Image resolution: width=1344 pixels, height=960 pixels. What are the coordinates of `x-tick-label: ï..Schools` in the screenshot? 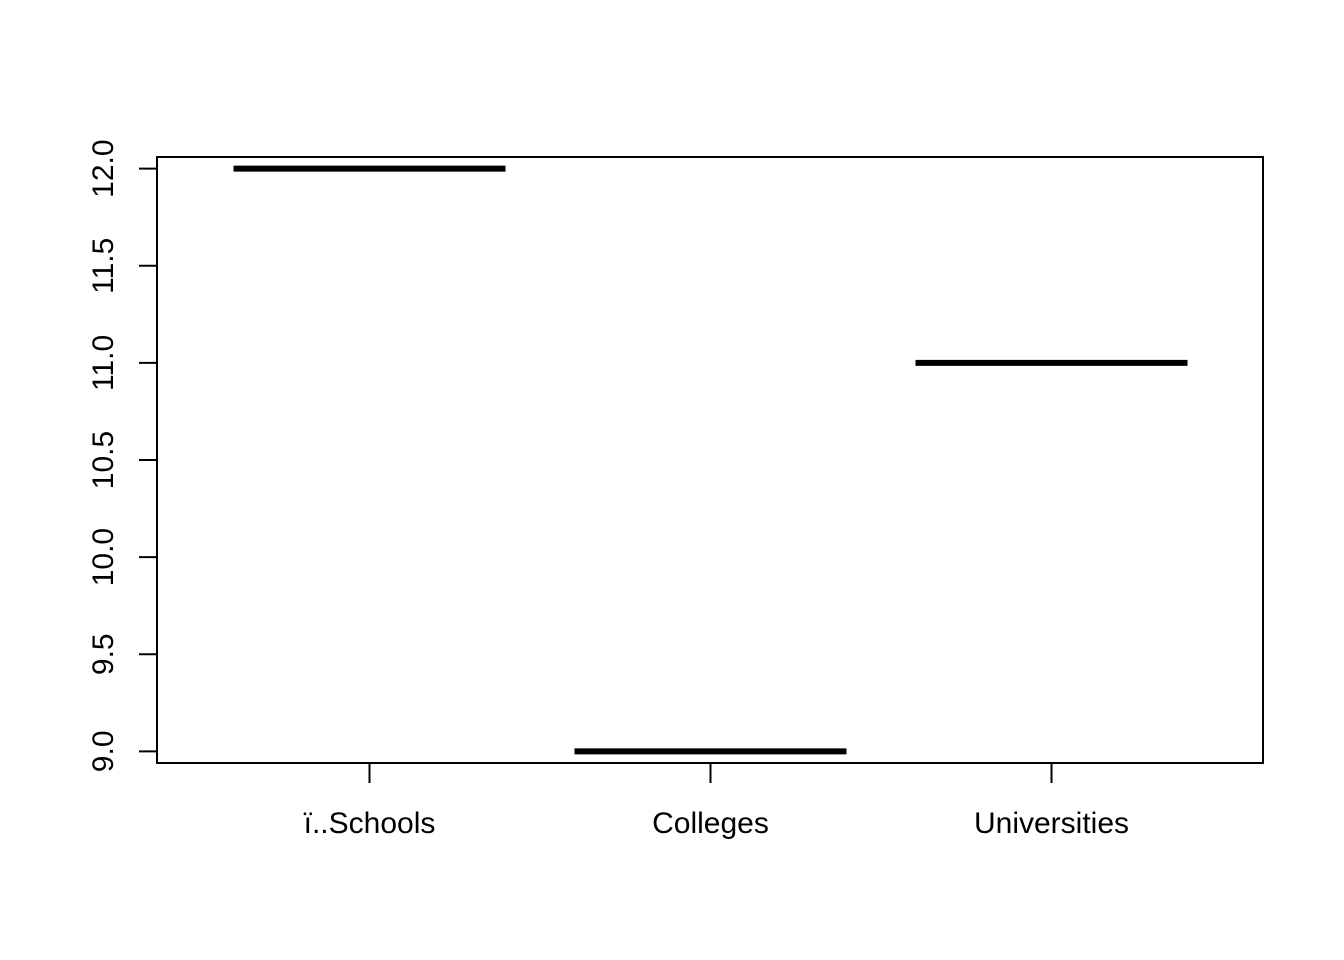 It's located at (370, 823).